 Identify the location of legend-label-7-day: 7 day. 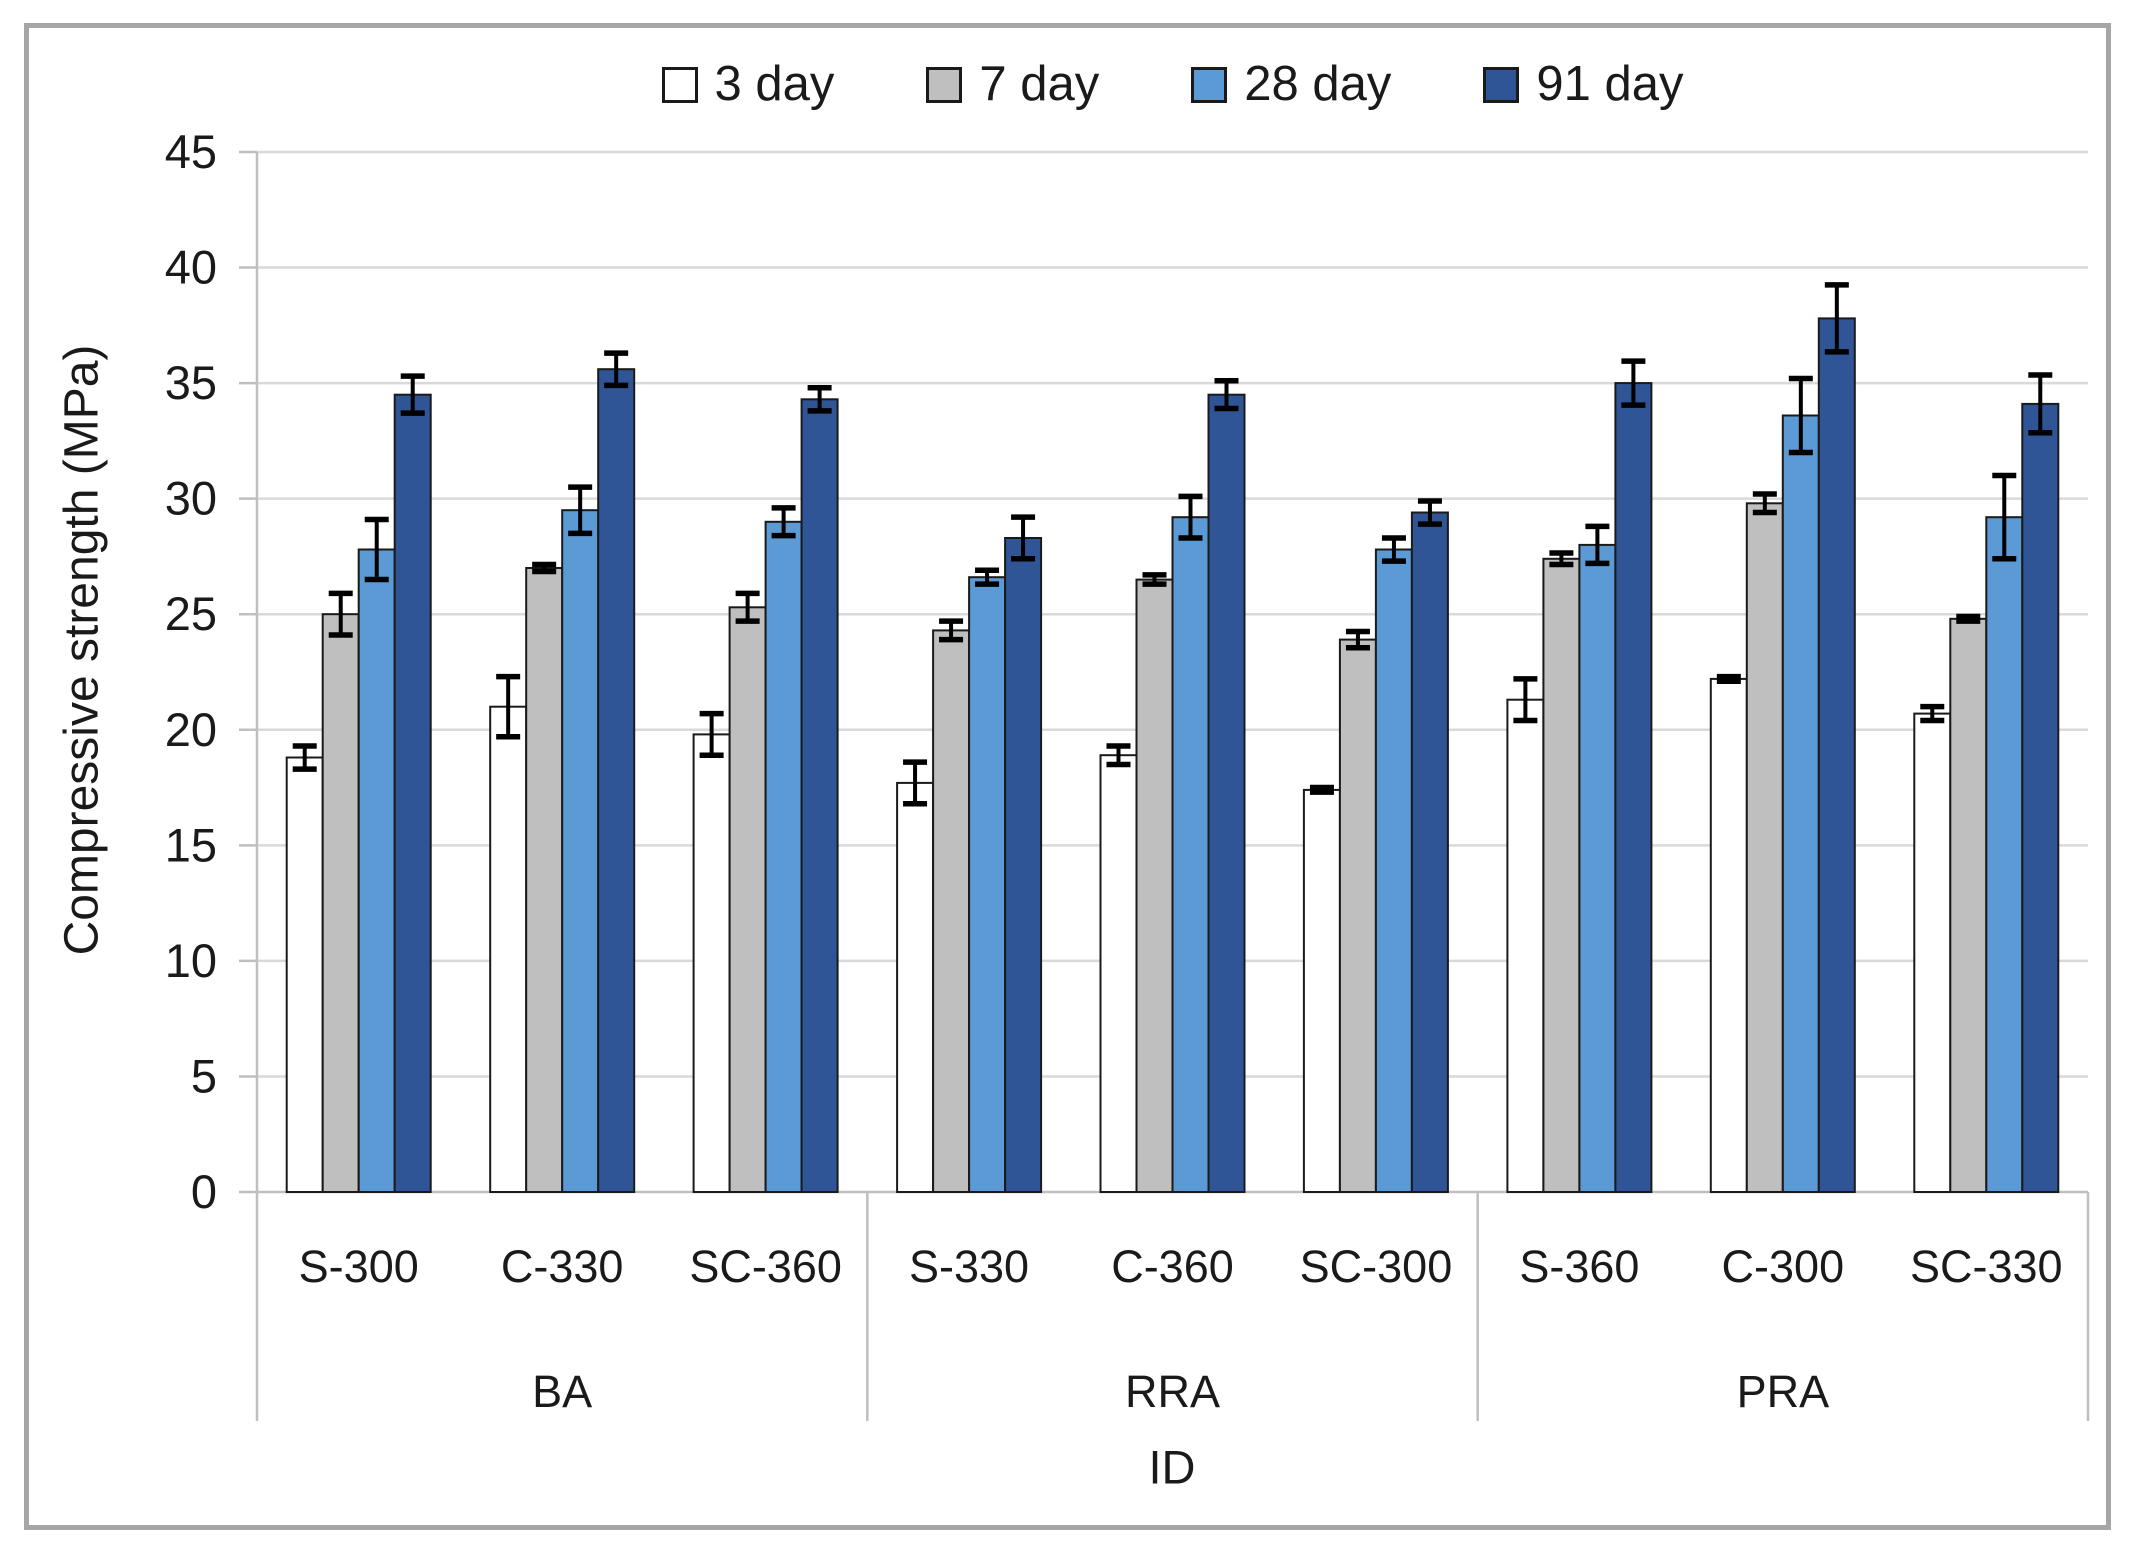
(1039, 84).